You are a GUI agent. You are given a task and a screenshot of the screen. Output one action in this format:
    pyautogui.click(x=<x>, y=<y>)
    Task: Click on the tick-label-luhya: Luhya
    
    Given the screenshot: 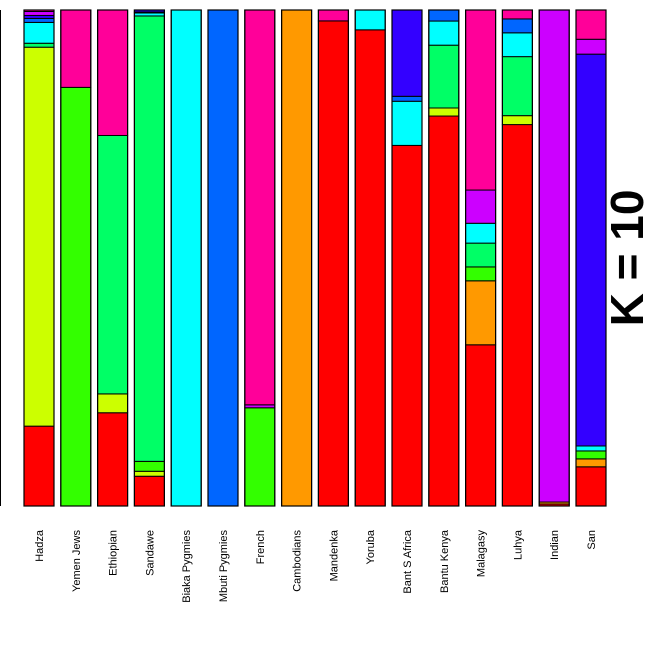 What is the action you would take?
    pyautogui.click(x=518, y=544)
    